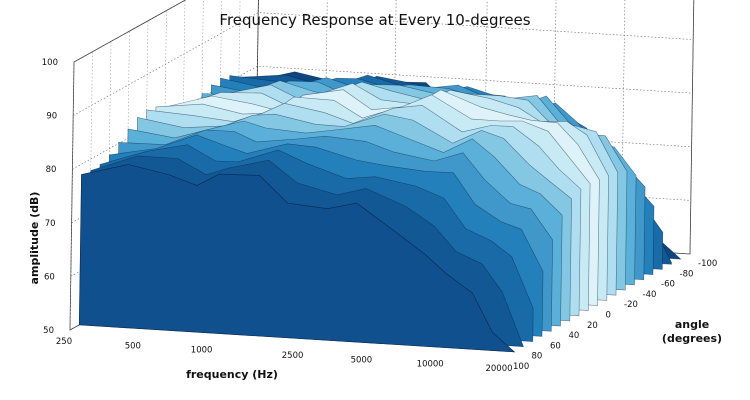 The width and height of the screenshot is (750, 400). I want to click on z-axis-label-line1: angle, so click(692, 324).